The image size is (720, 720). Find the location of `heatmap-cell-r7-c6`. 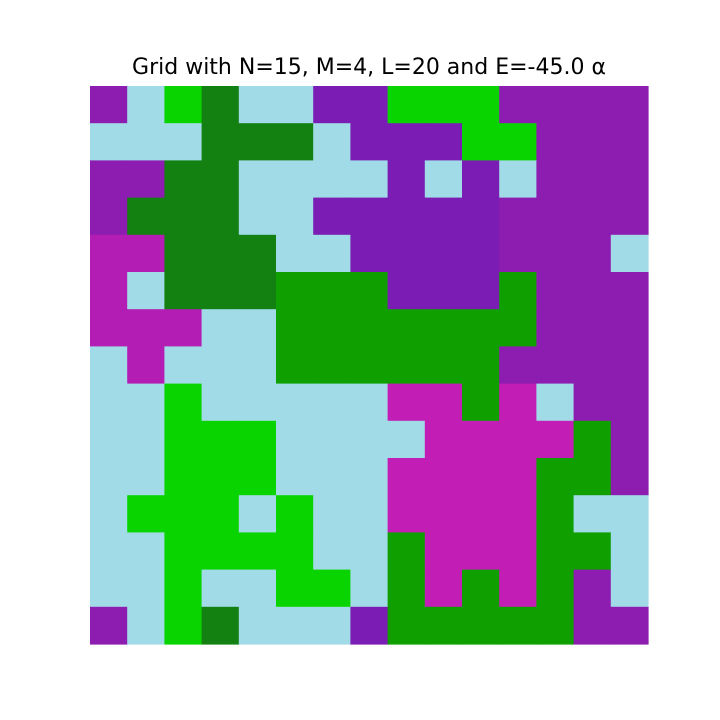

heatmap-cell-r7-c6 is located at coordinates (332, 365).